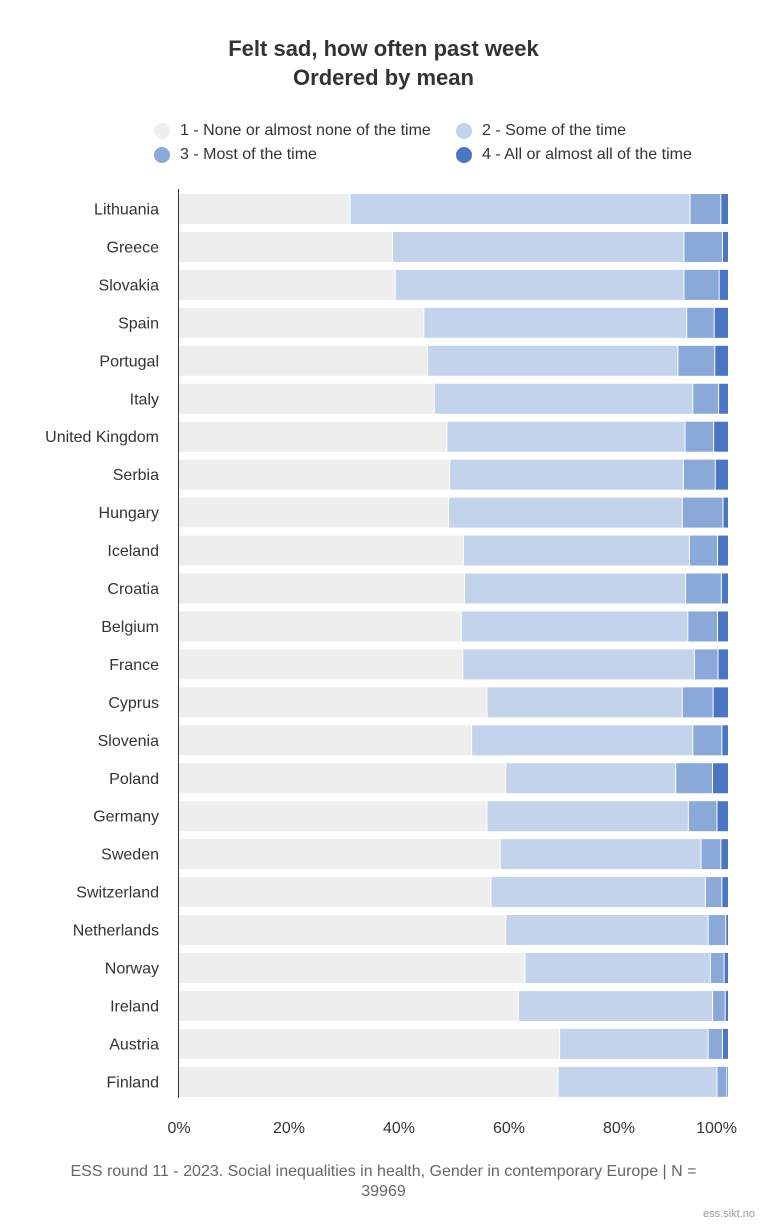  What do you see at coordinates (724, 588) in the screenshot?
I see `bar-segment-croatia-all` at bounding box center [724, 588].